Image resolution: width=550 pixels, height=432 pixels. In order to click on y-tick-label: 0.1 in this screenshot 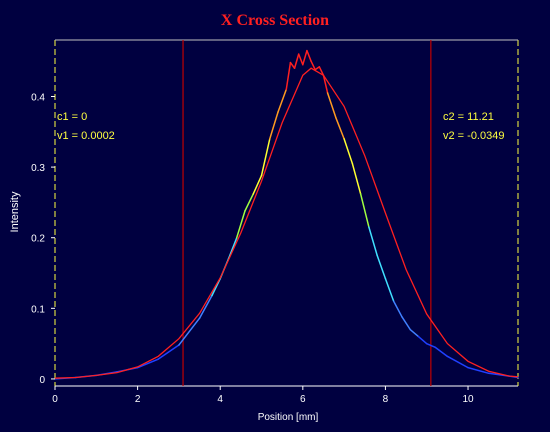, I will do `click(38, 309)`.